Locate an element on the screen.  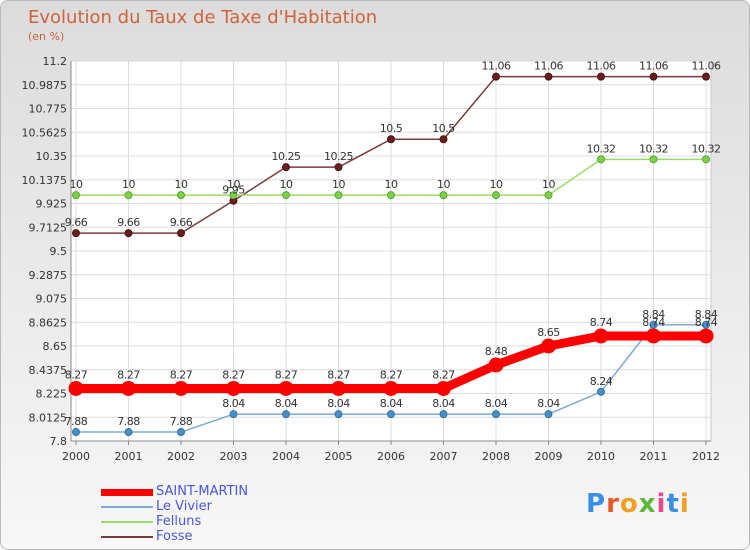
legend-label: Fosse is located at coordinates (174, 536).